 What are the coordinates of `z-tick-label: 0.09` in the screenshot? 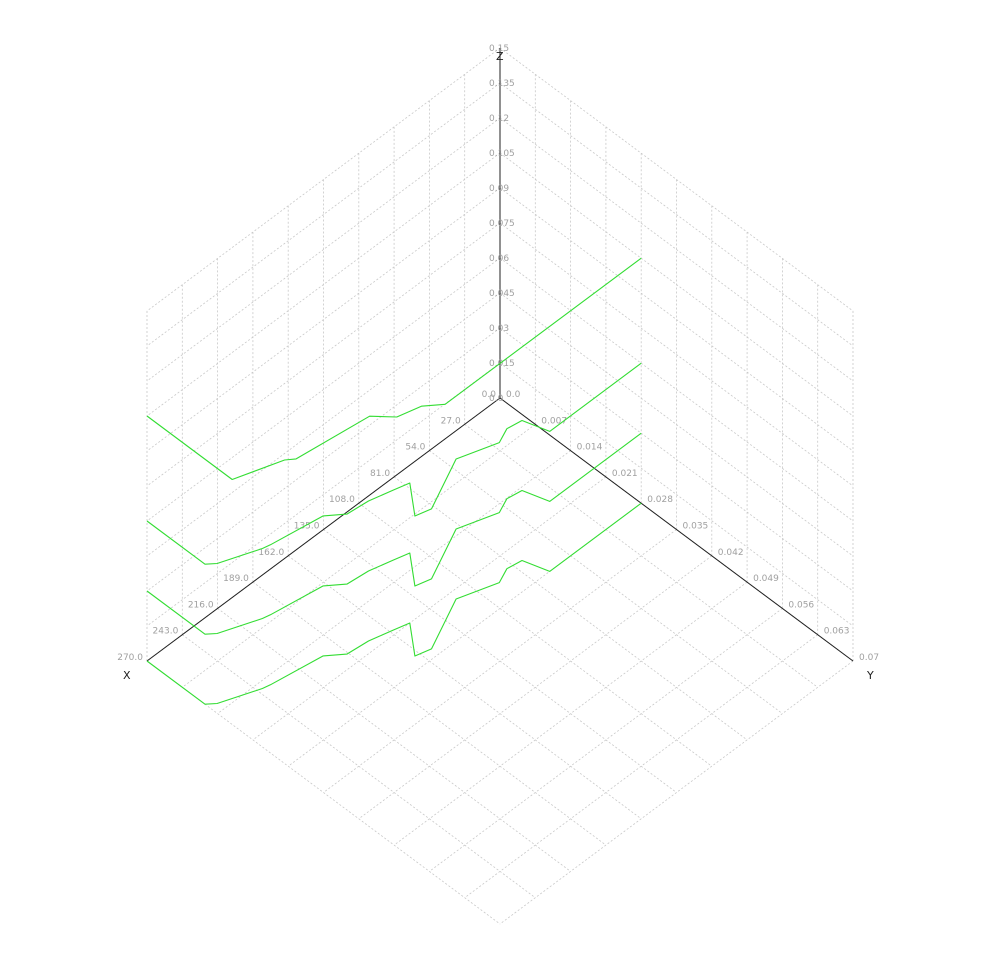 It's located at (499, 189).